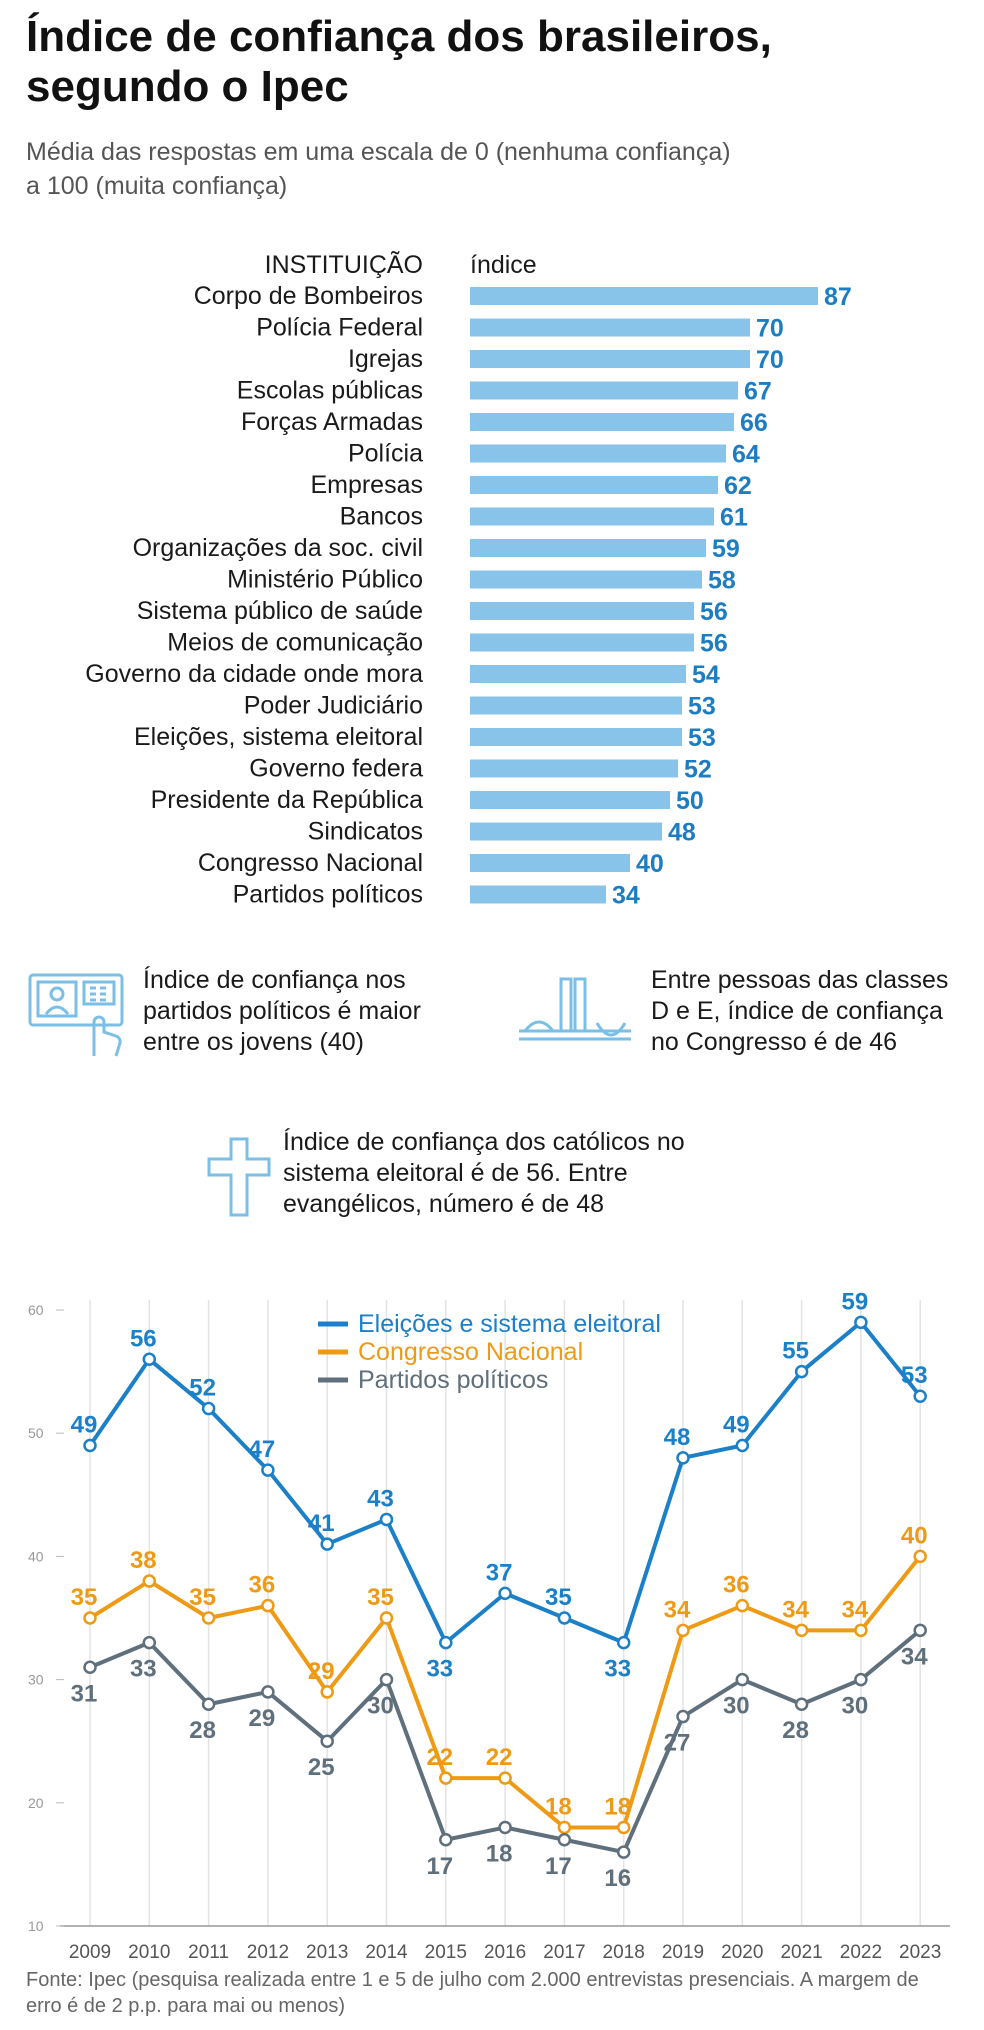  I want to click on bar-value-label: 70, so click(770, 329).